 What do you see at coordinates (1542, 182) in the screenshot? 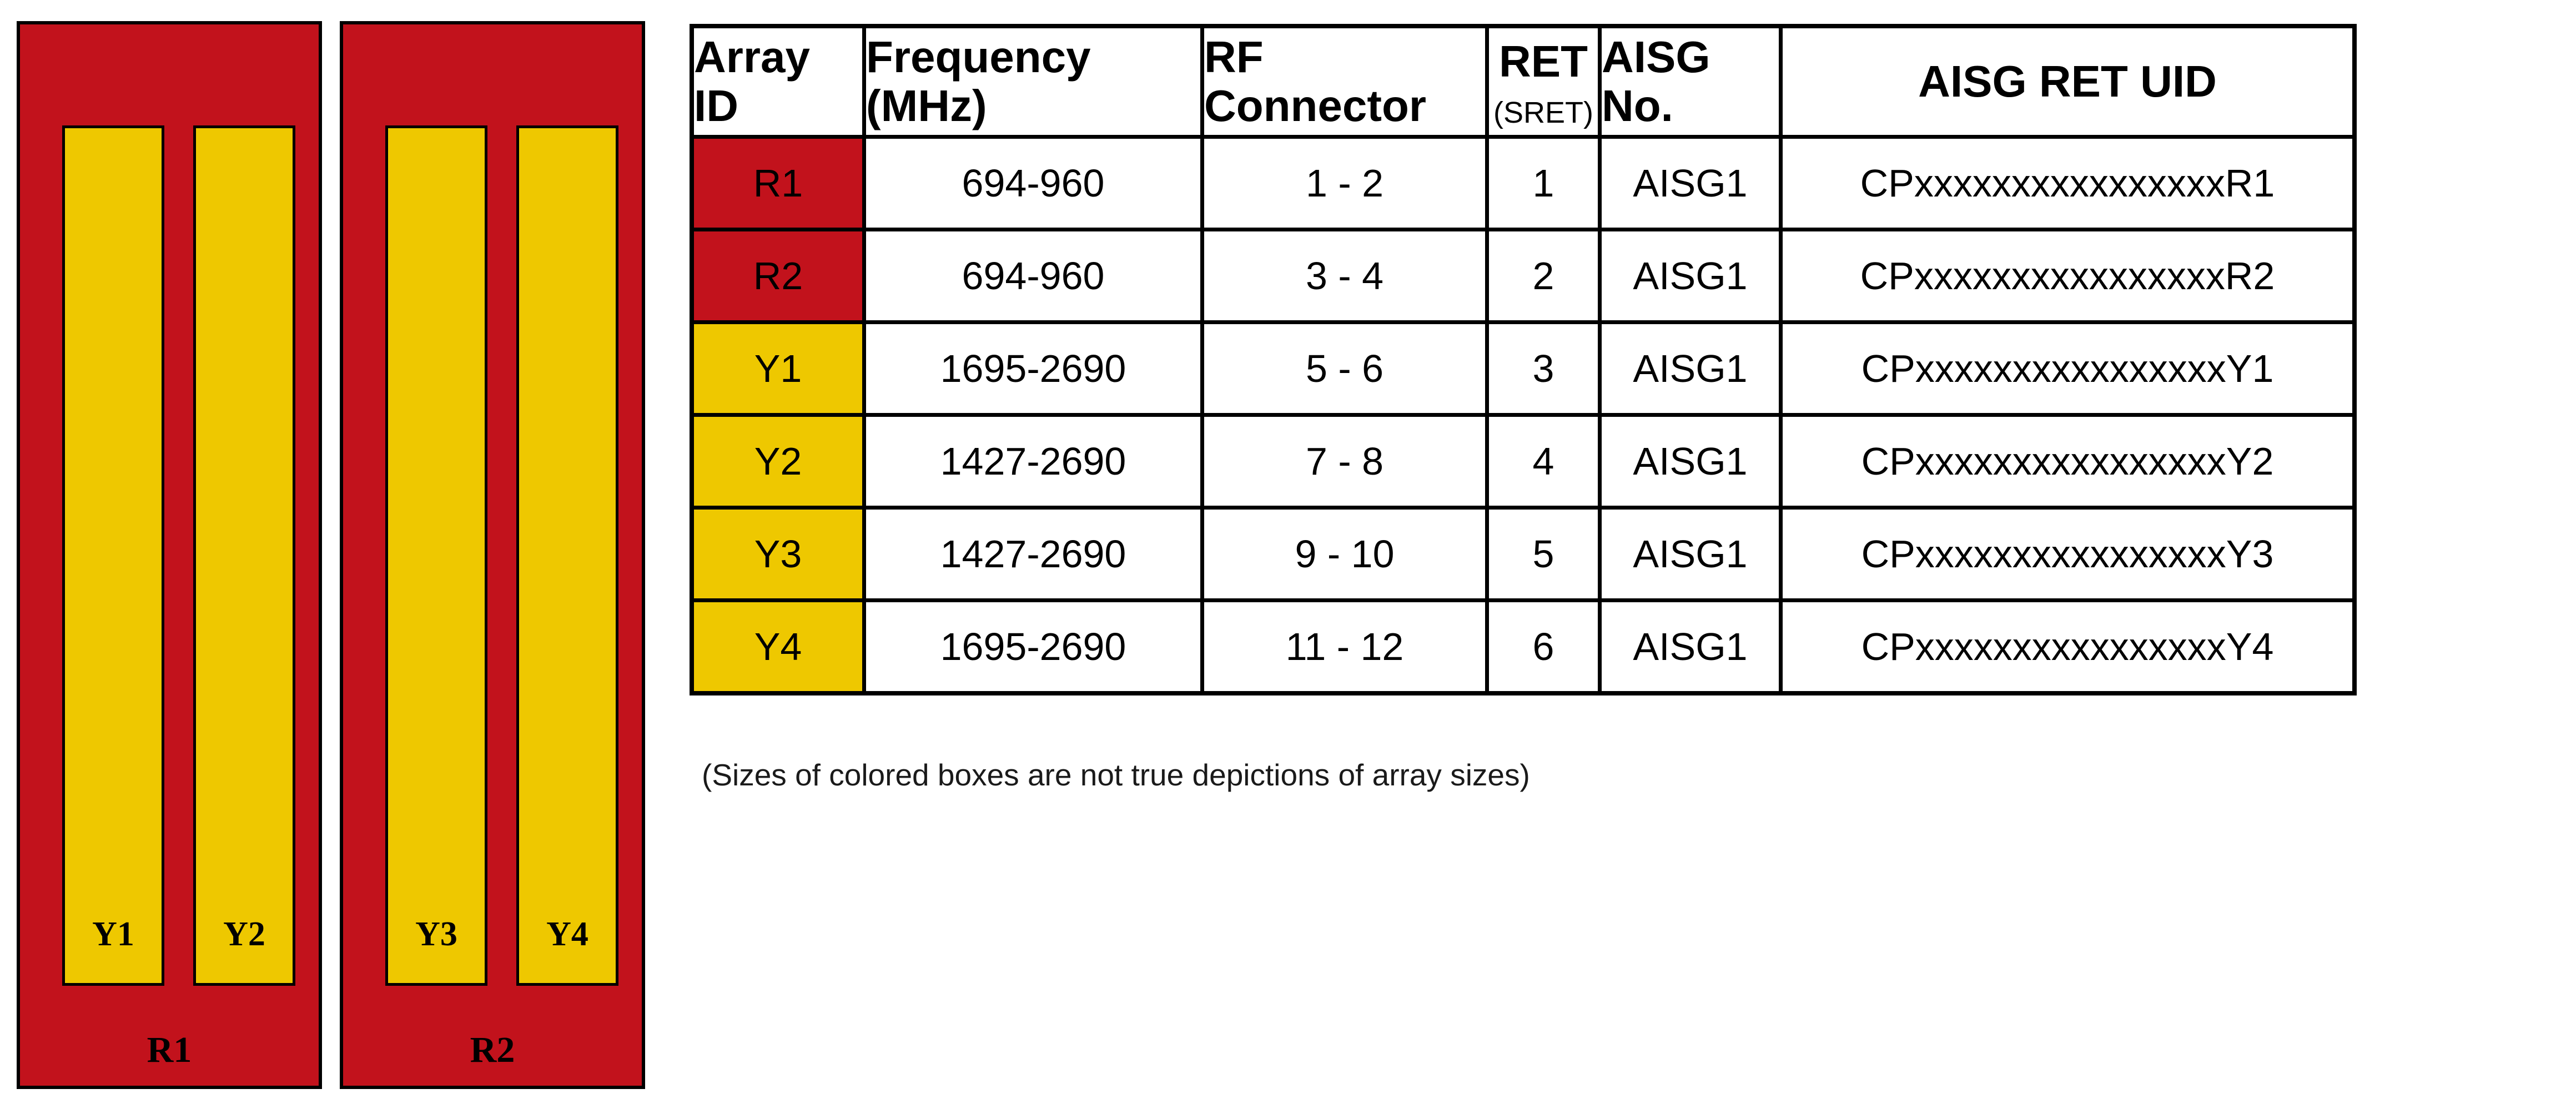
I see `ret-cell: 1` at bounding box center [1542, 182].